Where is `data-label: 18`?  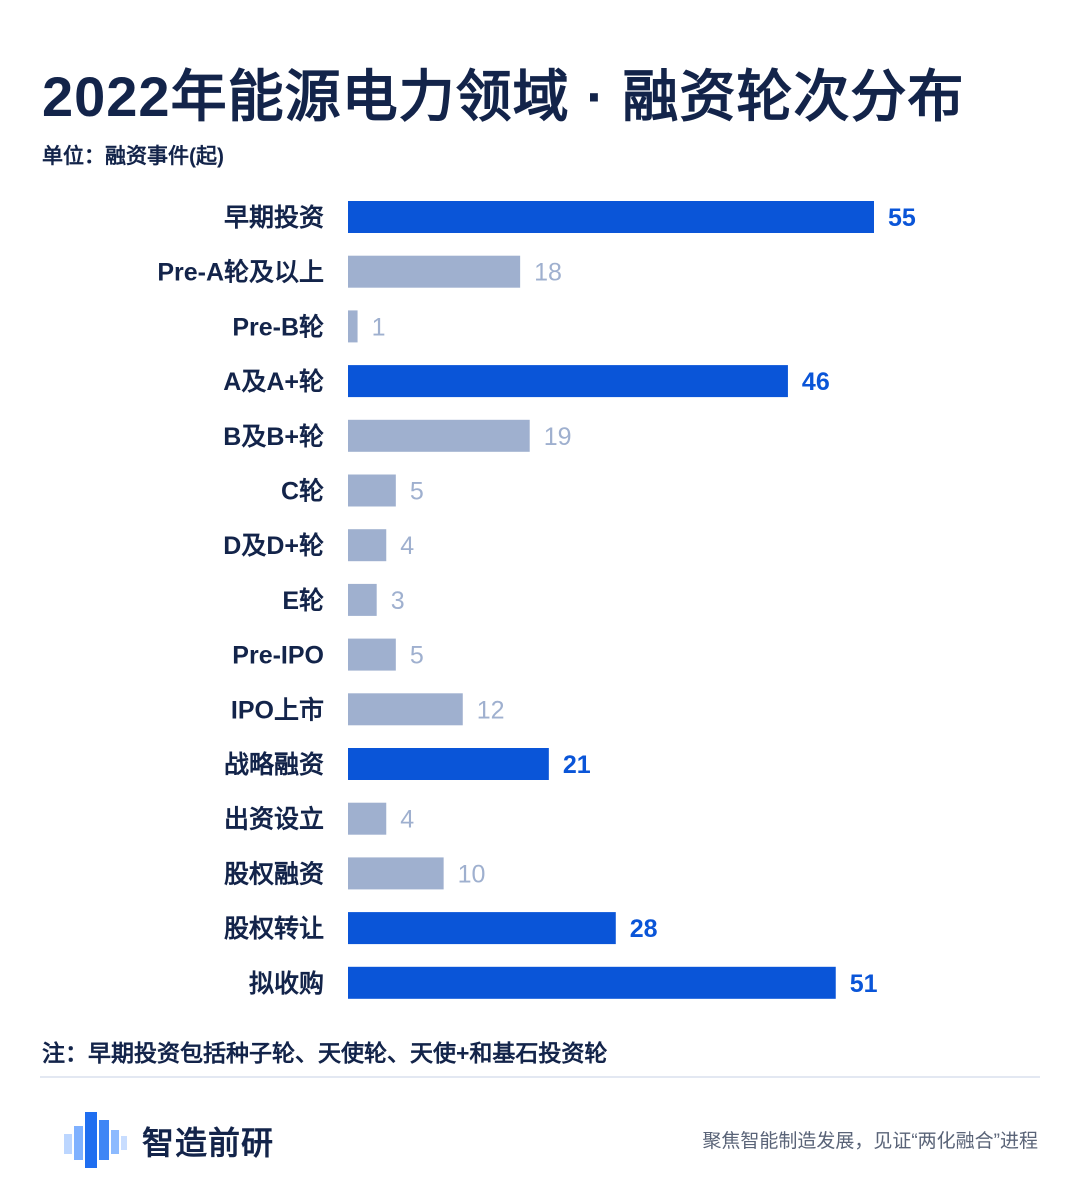 data-label: 18 is located at coordinates (548, 273).